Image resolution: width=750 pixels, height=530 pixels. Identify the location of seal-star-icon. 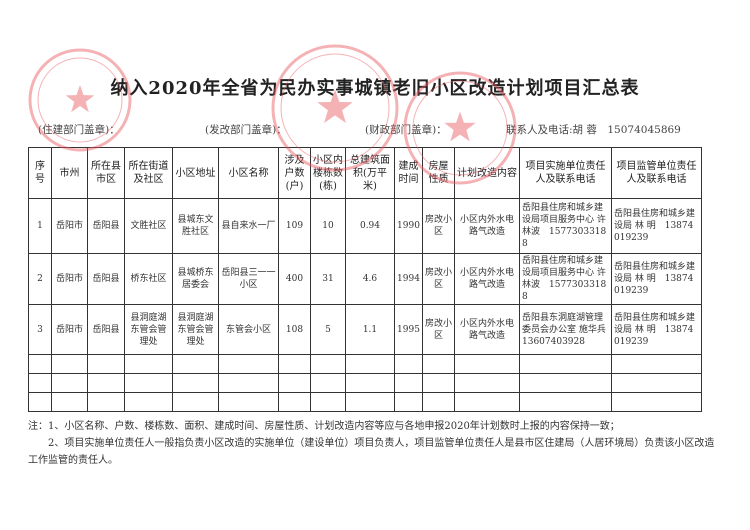
(460, 126).